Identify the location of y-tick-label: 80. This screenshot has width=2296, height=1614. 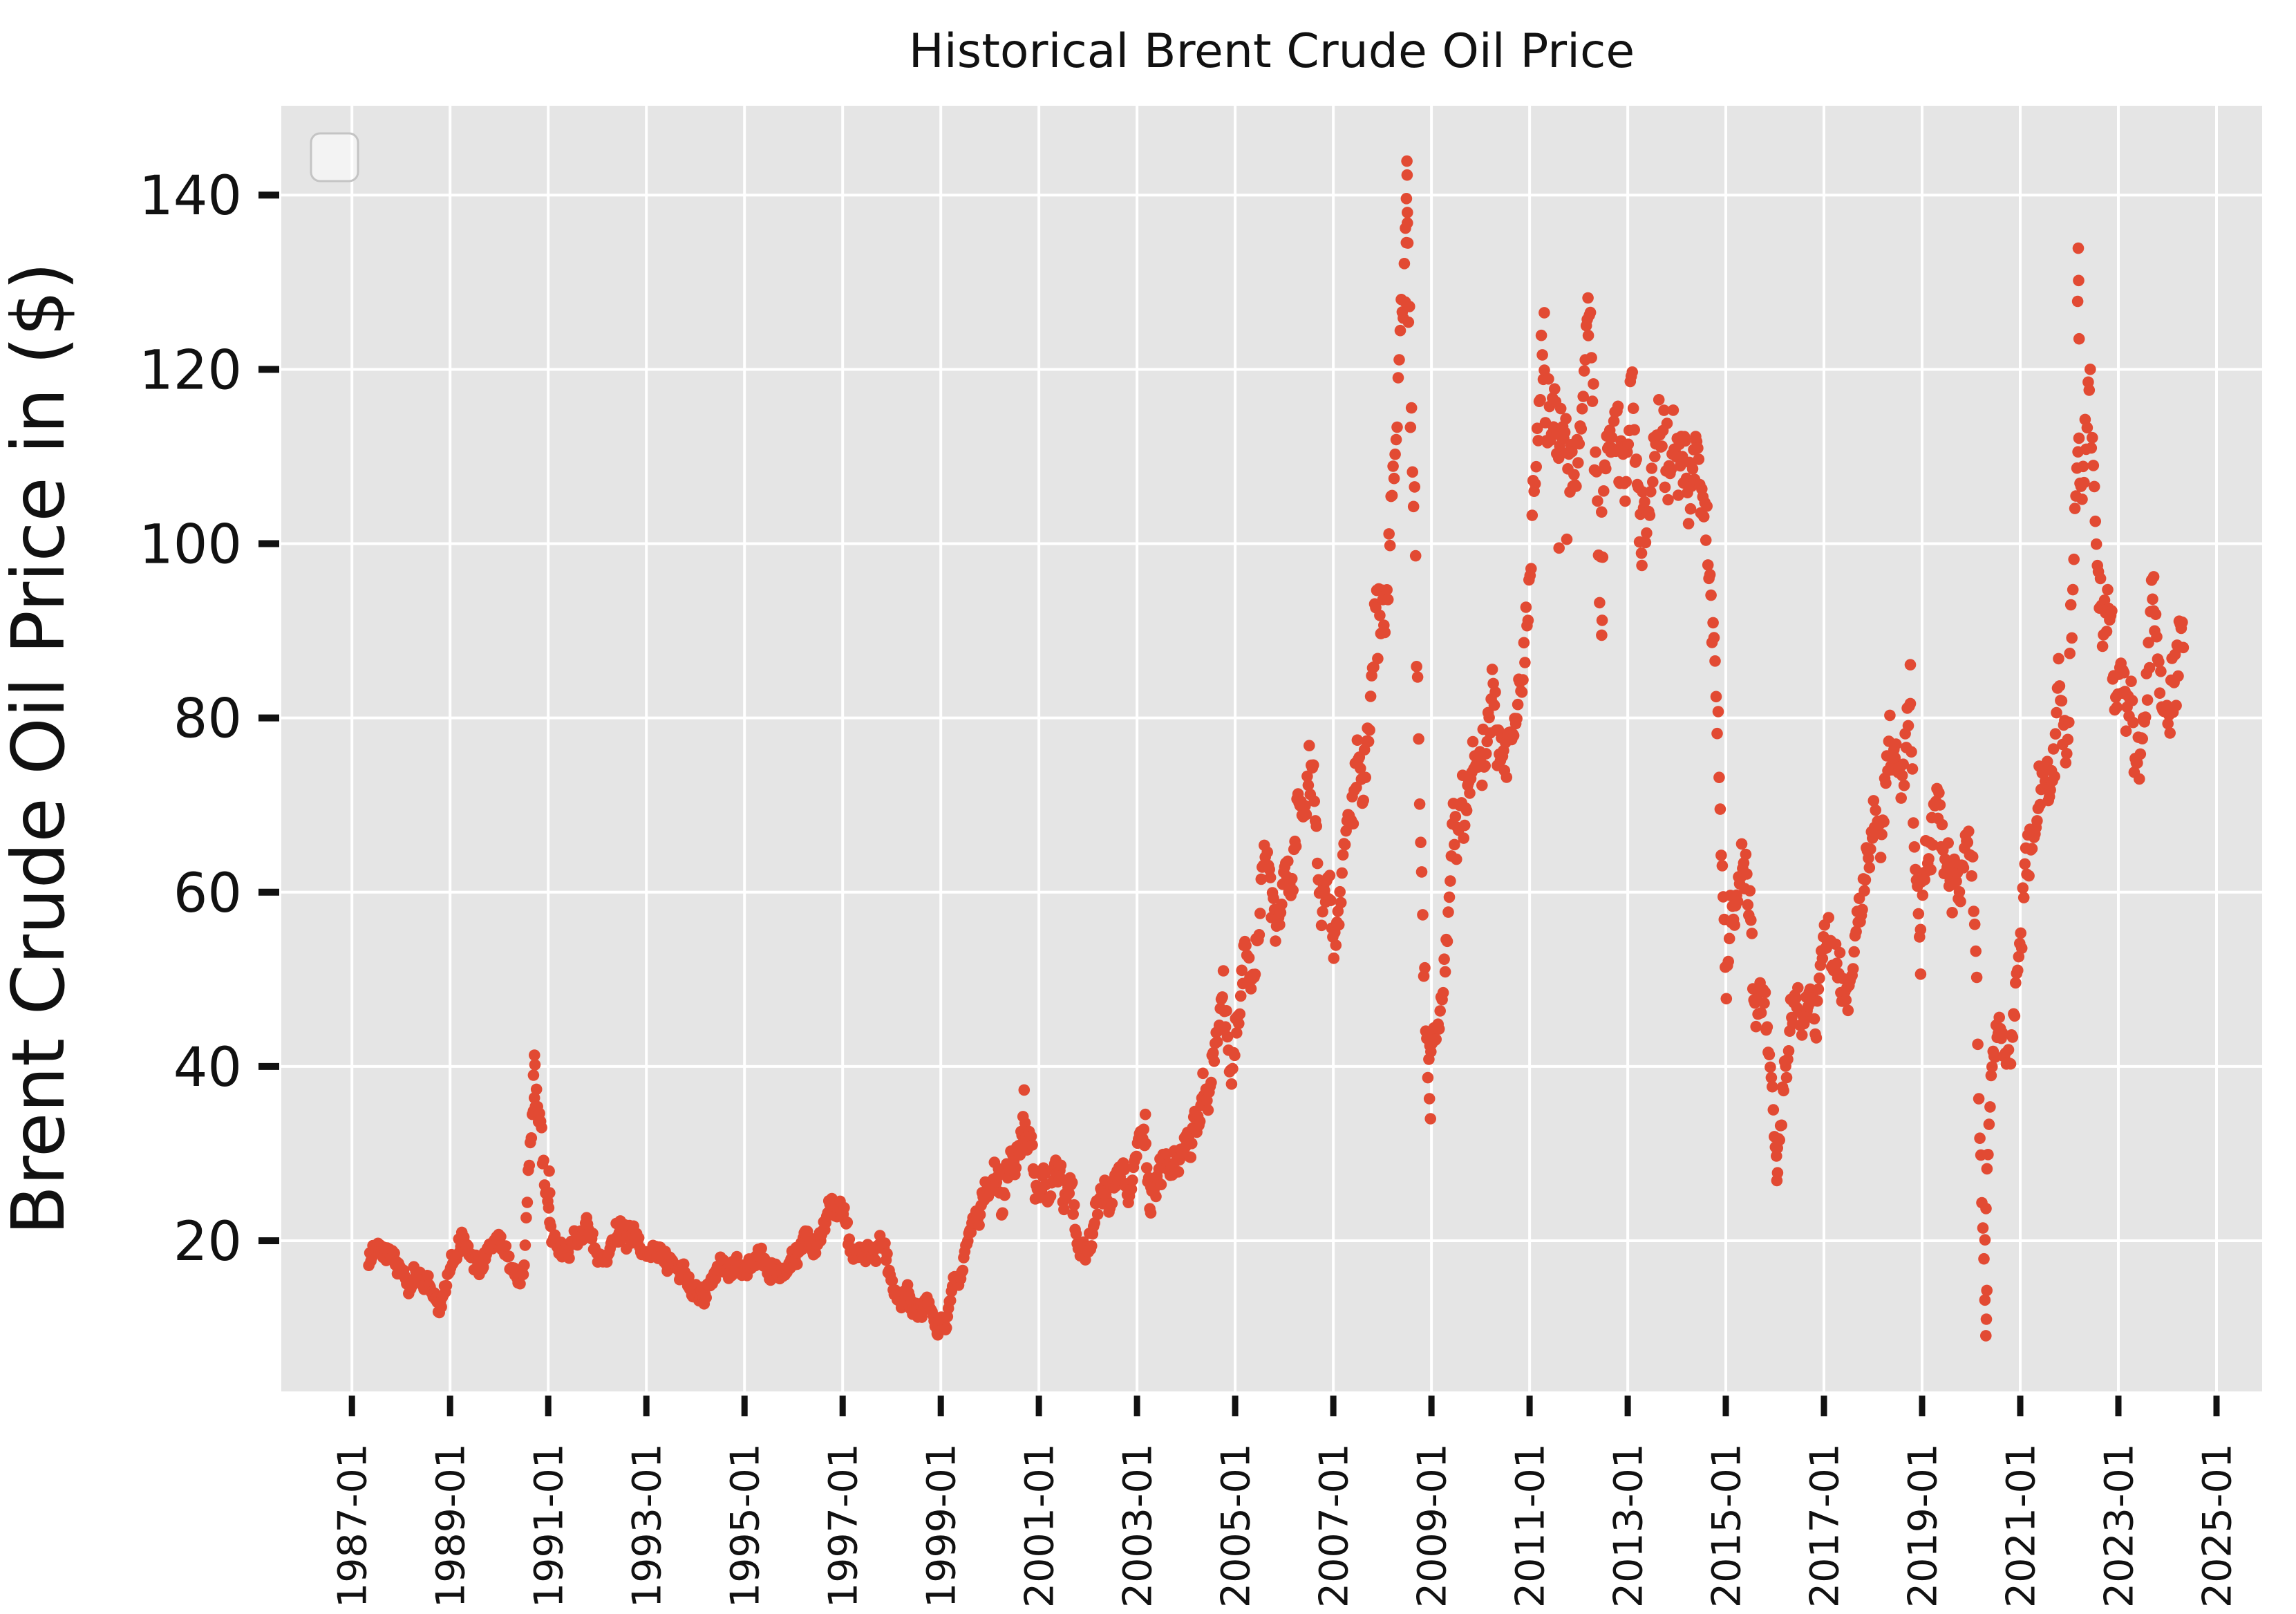
(208, 719).